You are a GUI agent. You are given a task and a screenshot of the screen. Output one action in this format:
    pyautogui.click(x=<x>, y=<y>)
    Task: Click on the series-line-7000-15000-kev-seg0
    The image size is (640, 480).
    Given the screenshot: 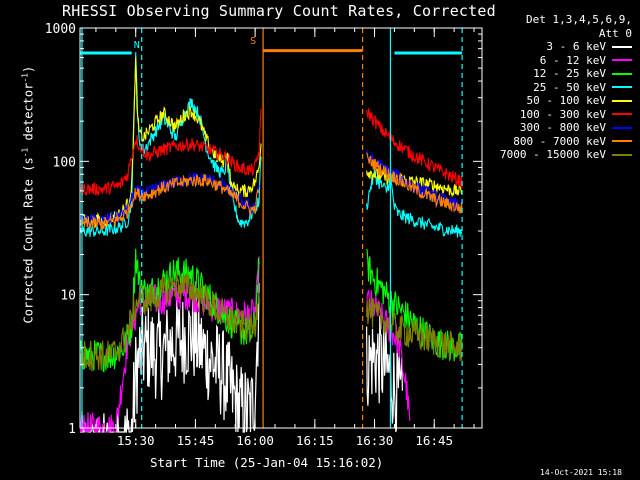 What is the action you would take?
    pyautogui.click(x=169, y=321)
    